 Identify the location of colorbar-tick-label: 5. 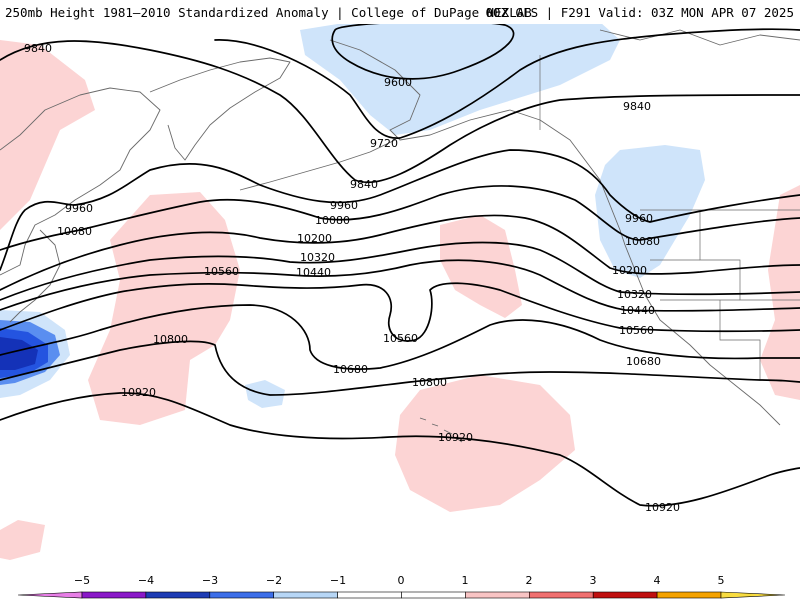
(721, 580).